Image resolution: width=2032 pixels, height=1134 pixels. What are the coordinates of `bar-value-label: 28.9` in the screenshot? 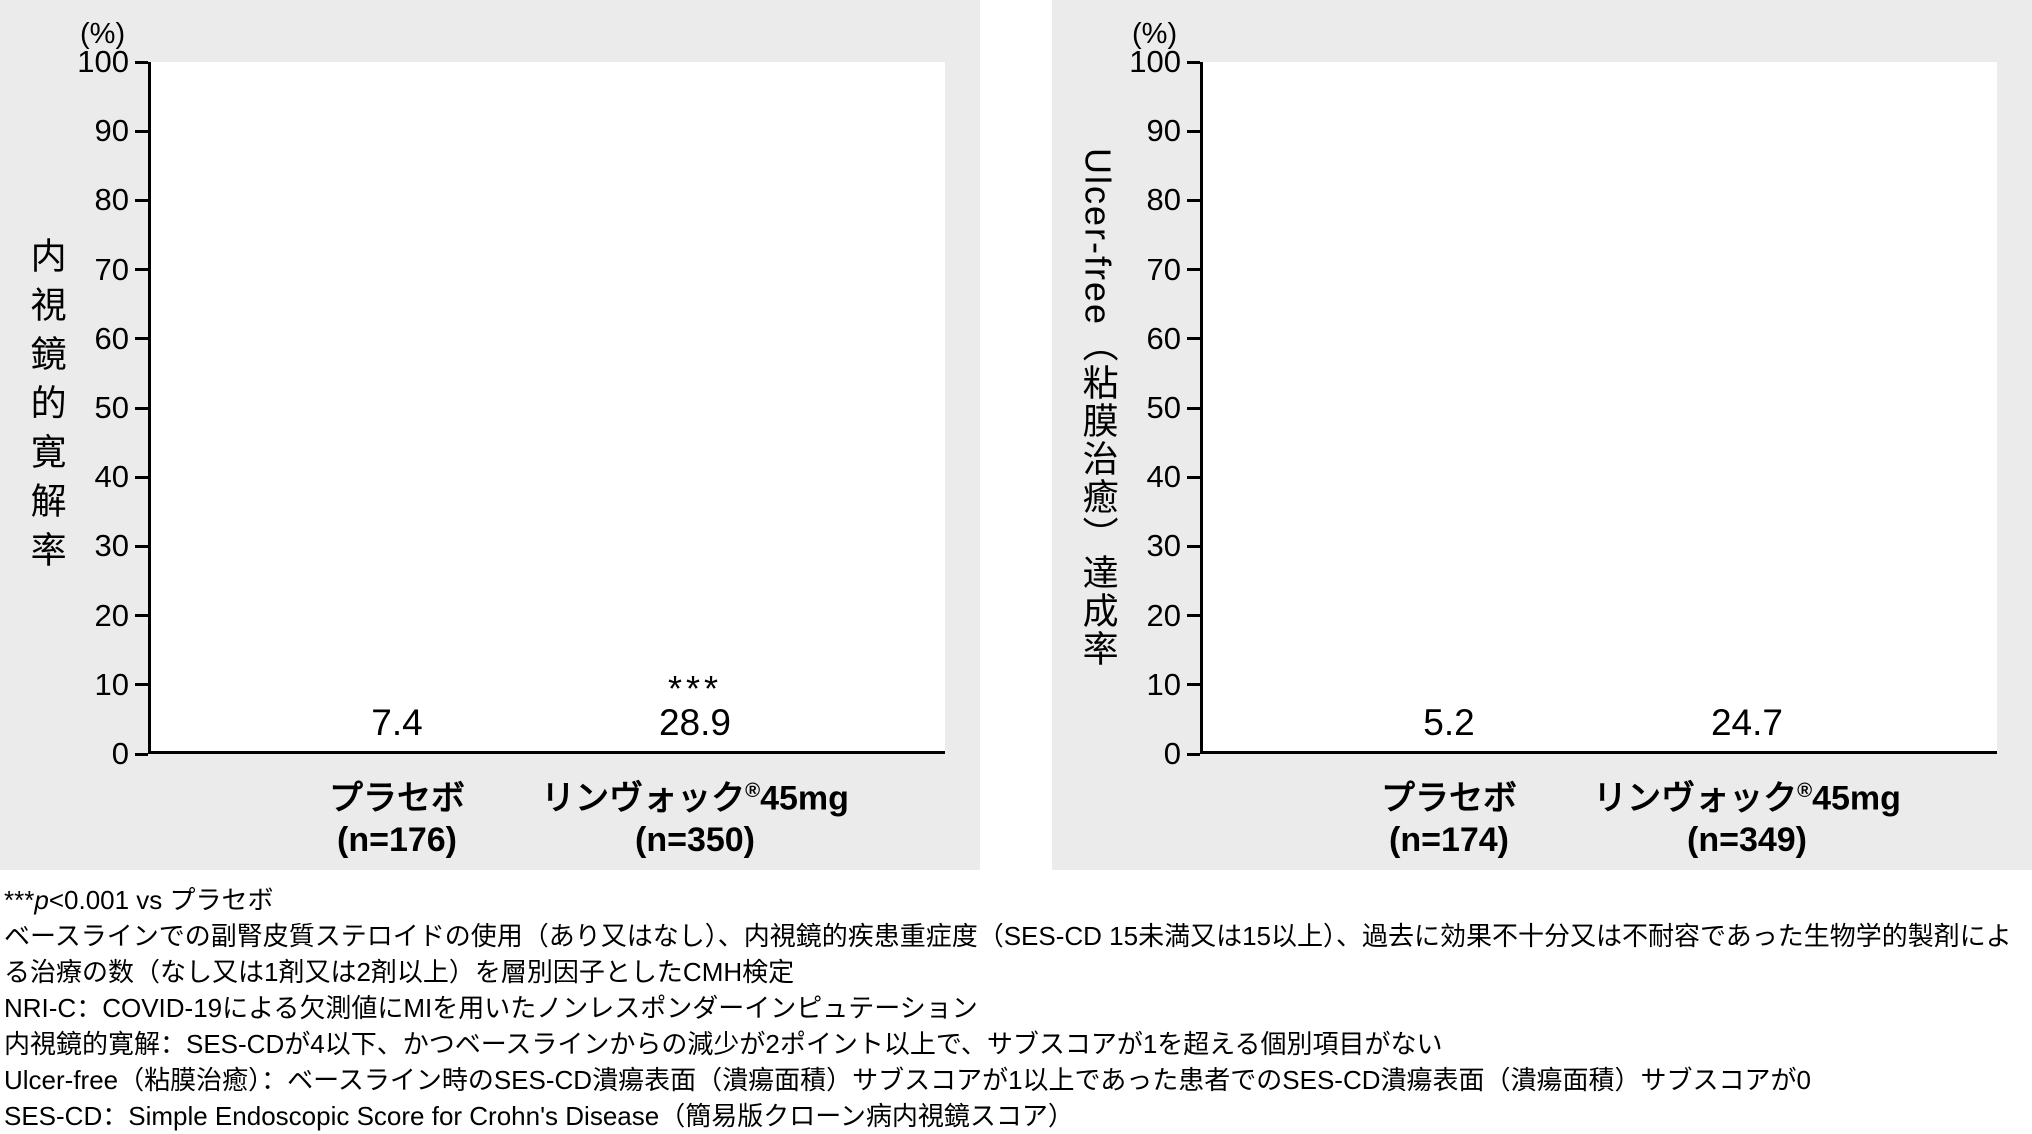 It's located at (694, 722).